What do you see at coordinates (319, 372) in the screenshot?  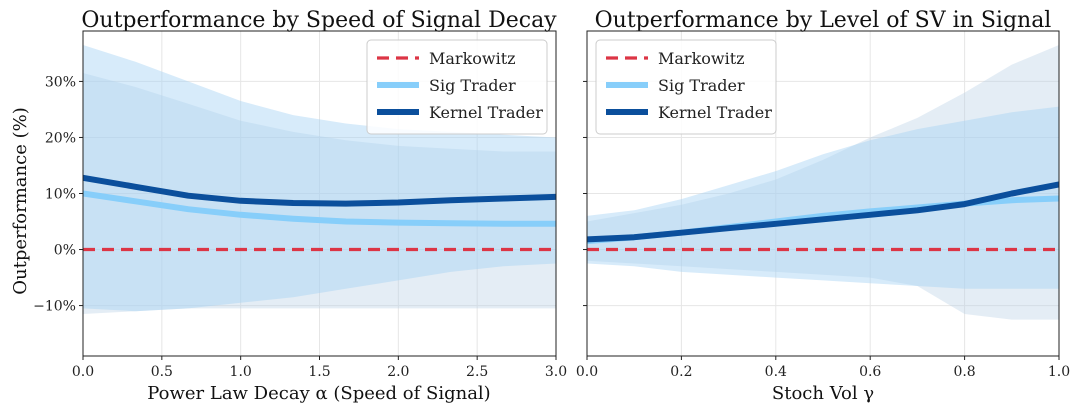 I see `x-tick-label: 1.5` at bounding box center [319, 372].